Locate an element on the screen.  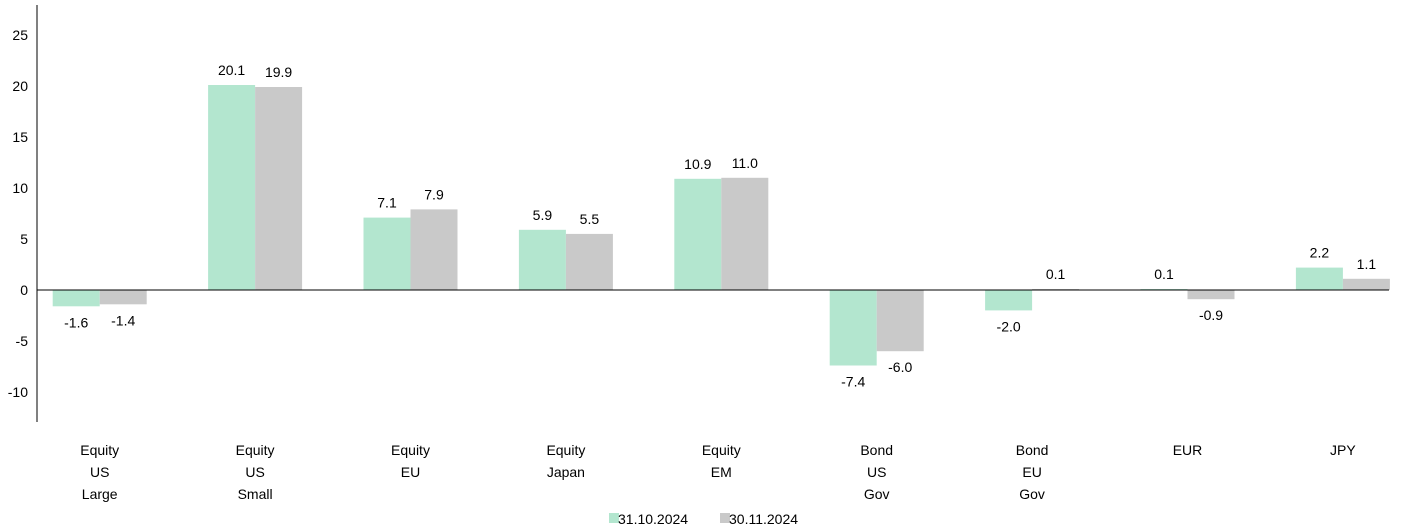
y-tick-label: -5 is located at coordinates (22, 341).